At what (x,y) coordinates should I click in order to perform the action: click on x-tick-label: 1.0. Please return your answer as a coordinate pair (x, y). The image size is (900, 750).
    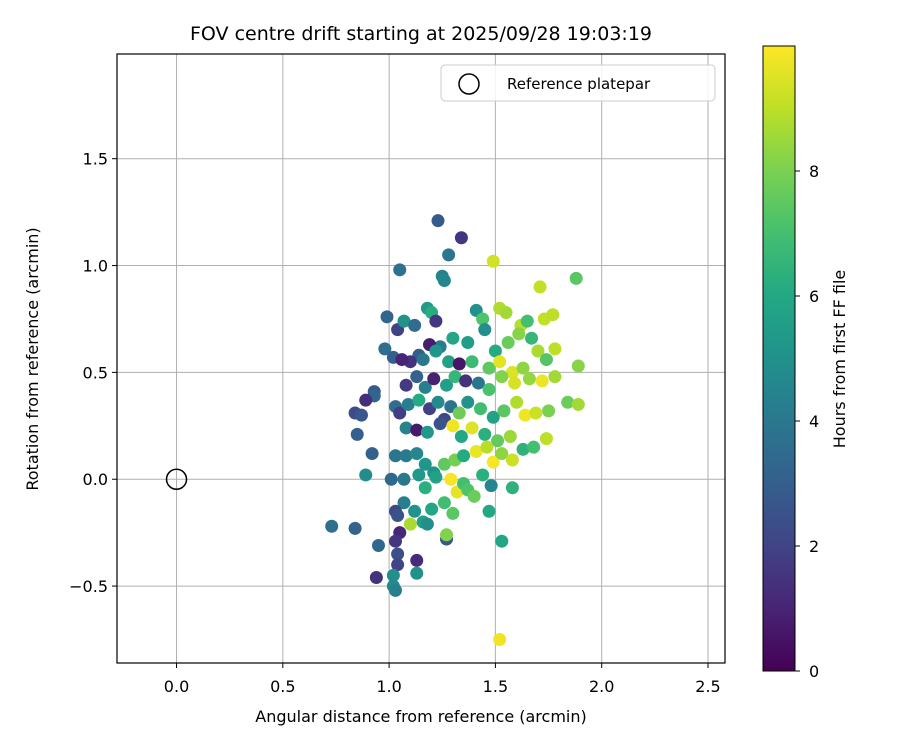
    Looking at the image, I should click on (388, 686).